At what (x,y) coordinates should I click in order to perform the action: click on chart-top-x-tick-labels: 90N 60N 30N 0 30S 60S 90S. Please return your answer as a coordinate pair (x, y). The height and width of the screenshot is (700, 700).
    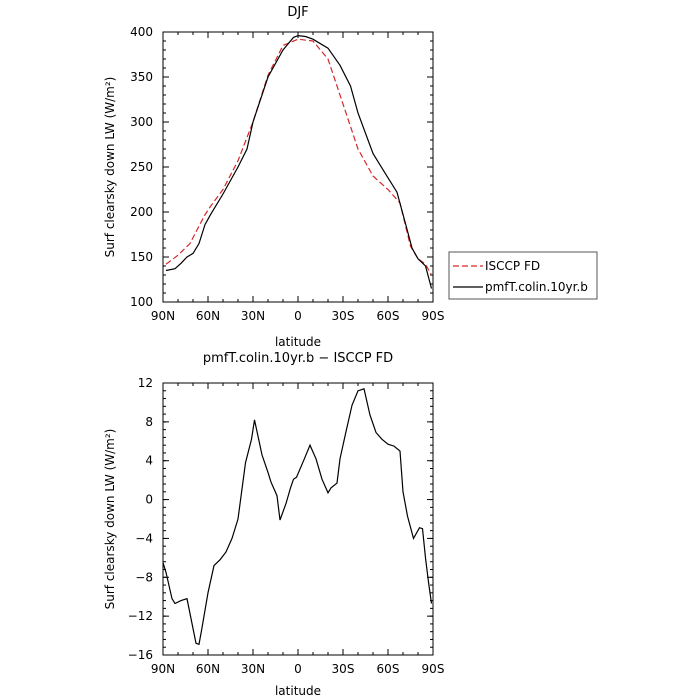
    Looking at the image, I should click on (298, 316).